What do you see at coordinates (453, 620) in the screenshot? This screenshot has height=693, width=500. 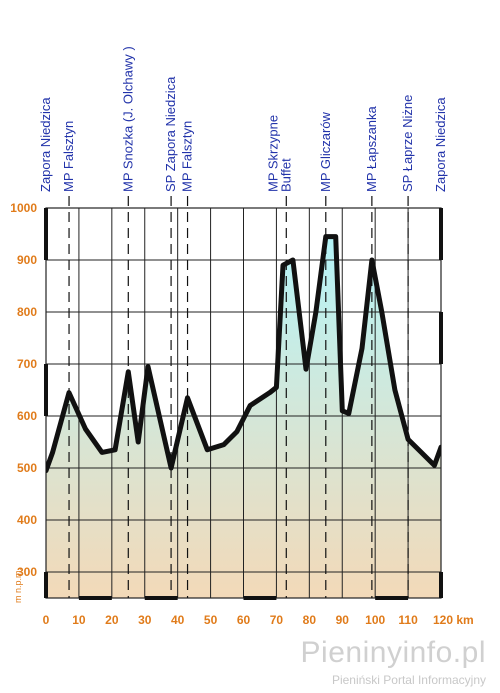 I see `x-tick-label: 120 km` at bounding box center [453, 620].